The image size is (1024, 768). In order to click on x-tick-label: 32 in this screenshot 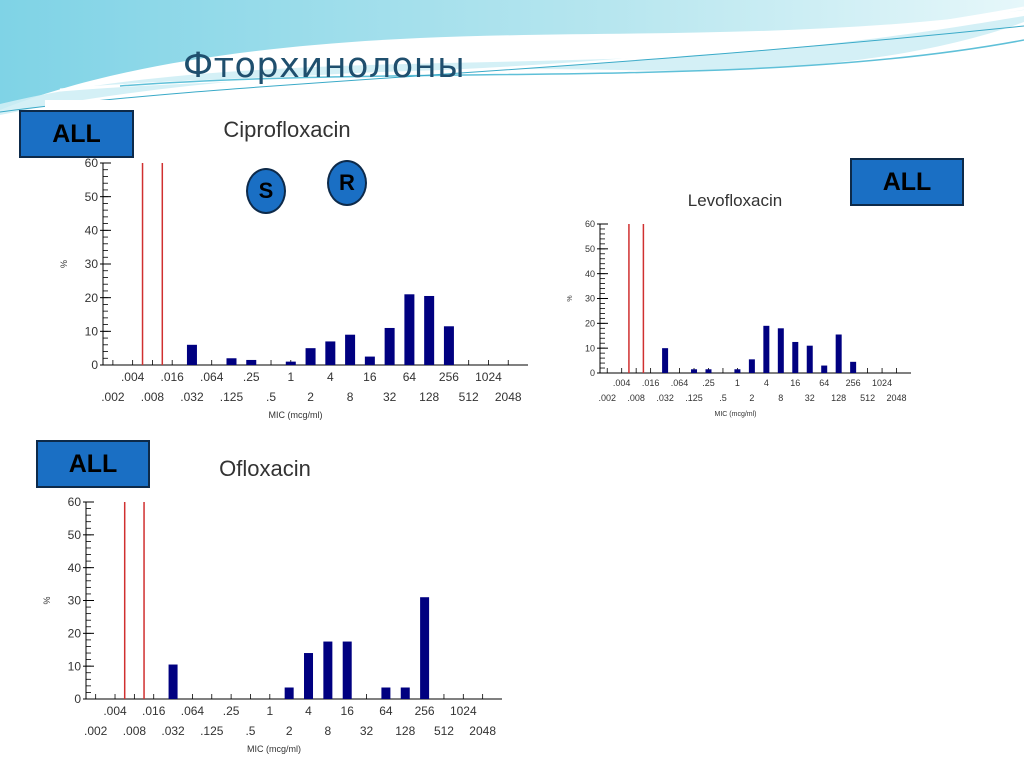, I will do `click(390, 397)`.